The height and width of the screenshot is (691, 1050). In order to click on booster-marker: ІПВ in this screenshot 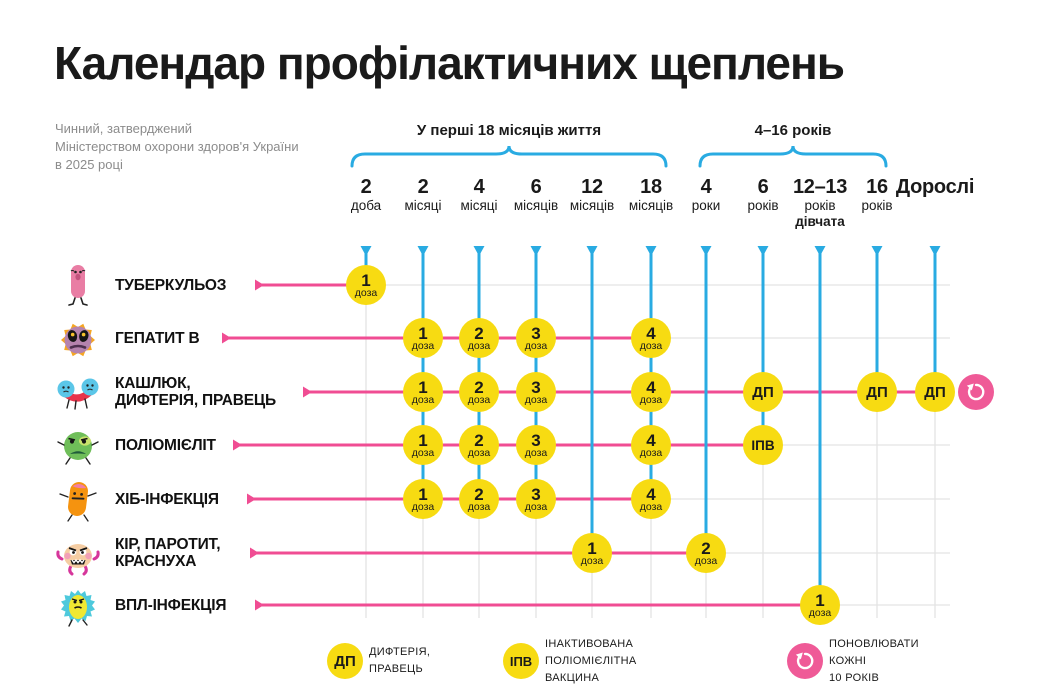, I will do `click(763, 445)`.